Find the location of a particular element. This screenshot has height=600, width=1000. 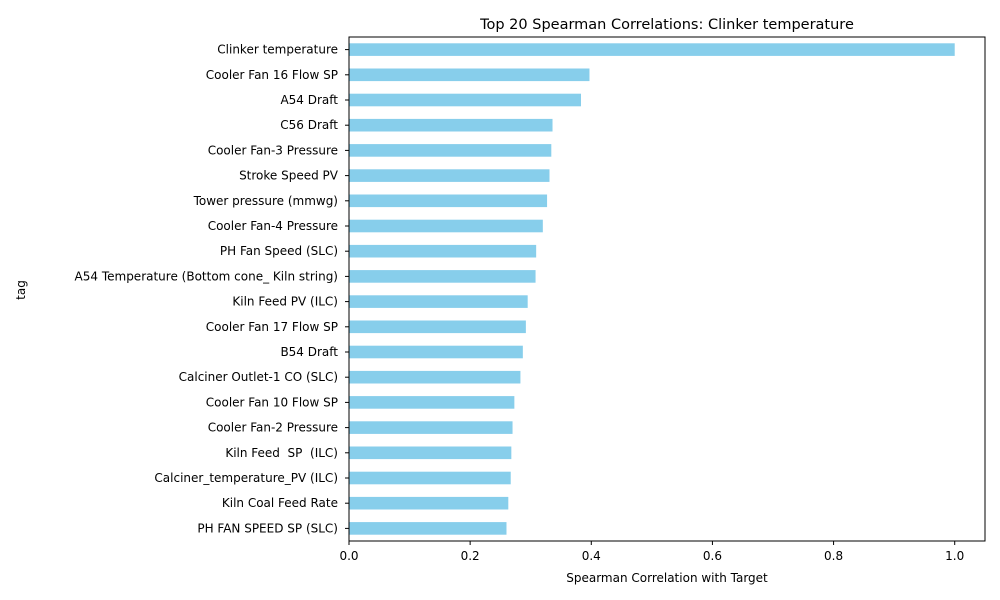

y-tick-label: A54 Draft is located at coordinates (309, 100).